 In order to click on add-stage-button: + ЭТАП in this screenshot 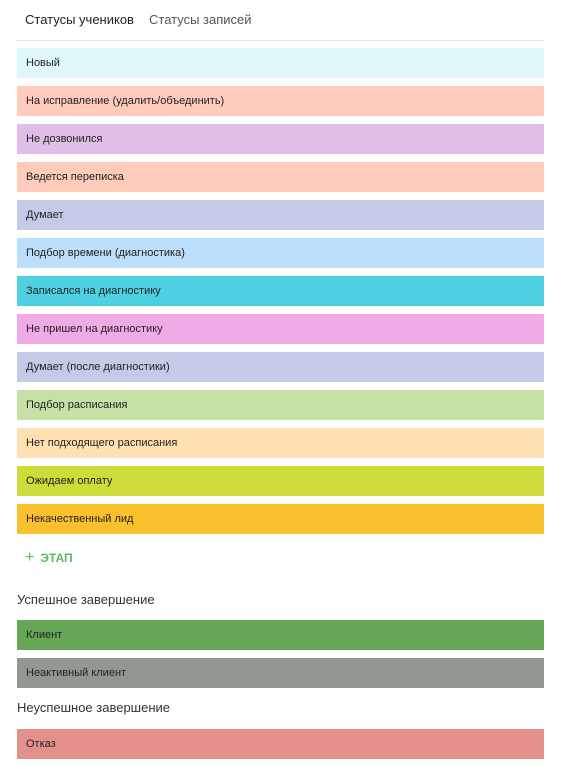, I will do `click(49, 558)`.